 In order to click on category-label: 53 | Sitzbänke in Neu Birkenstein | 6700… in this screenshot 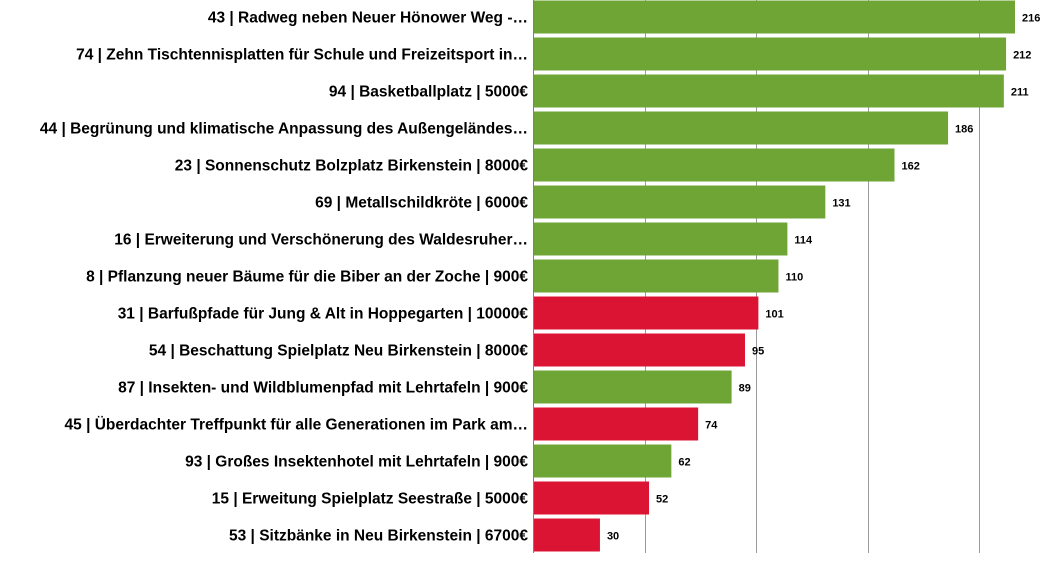, I will do `click(378, 536)`.